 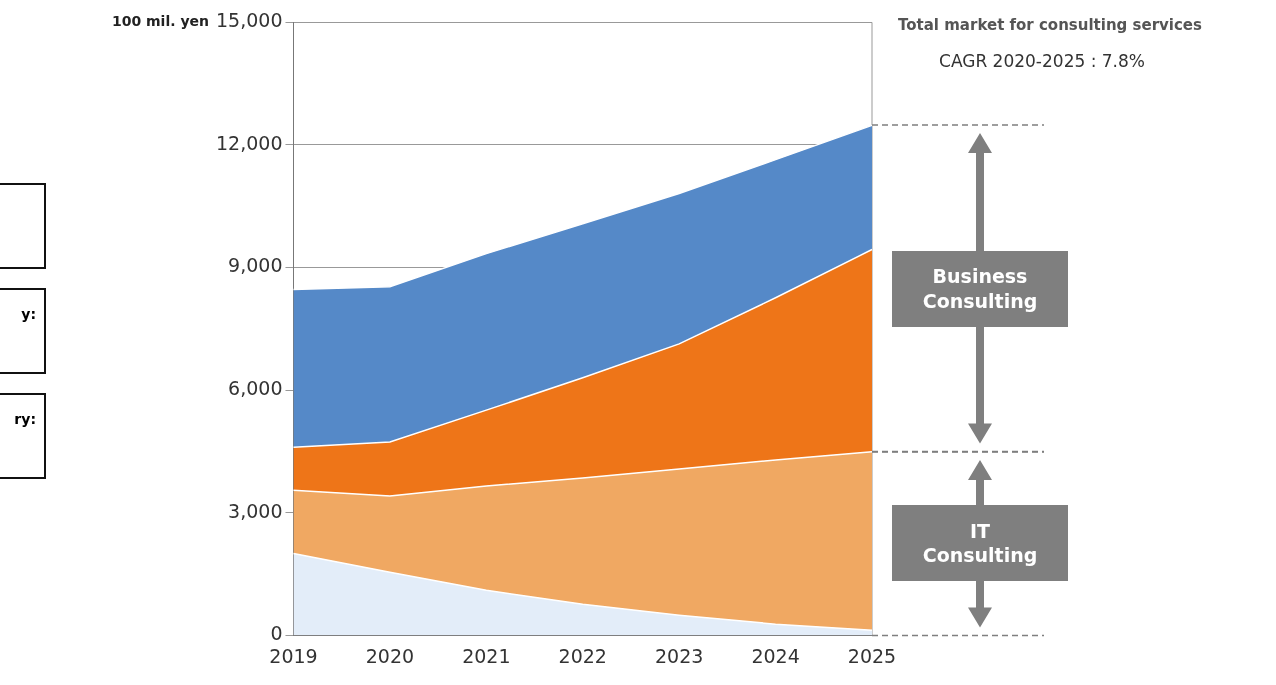 What do you see at coordinates (390, 655) in the screenshot?
I see `x-tick-label: 2020` at bounding box center [390, 655].